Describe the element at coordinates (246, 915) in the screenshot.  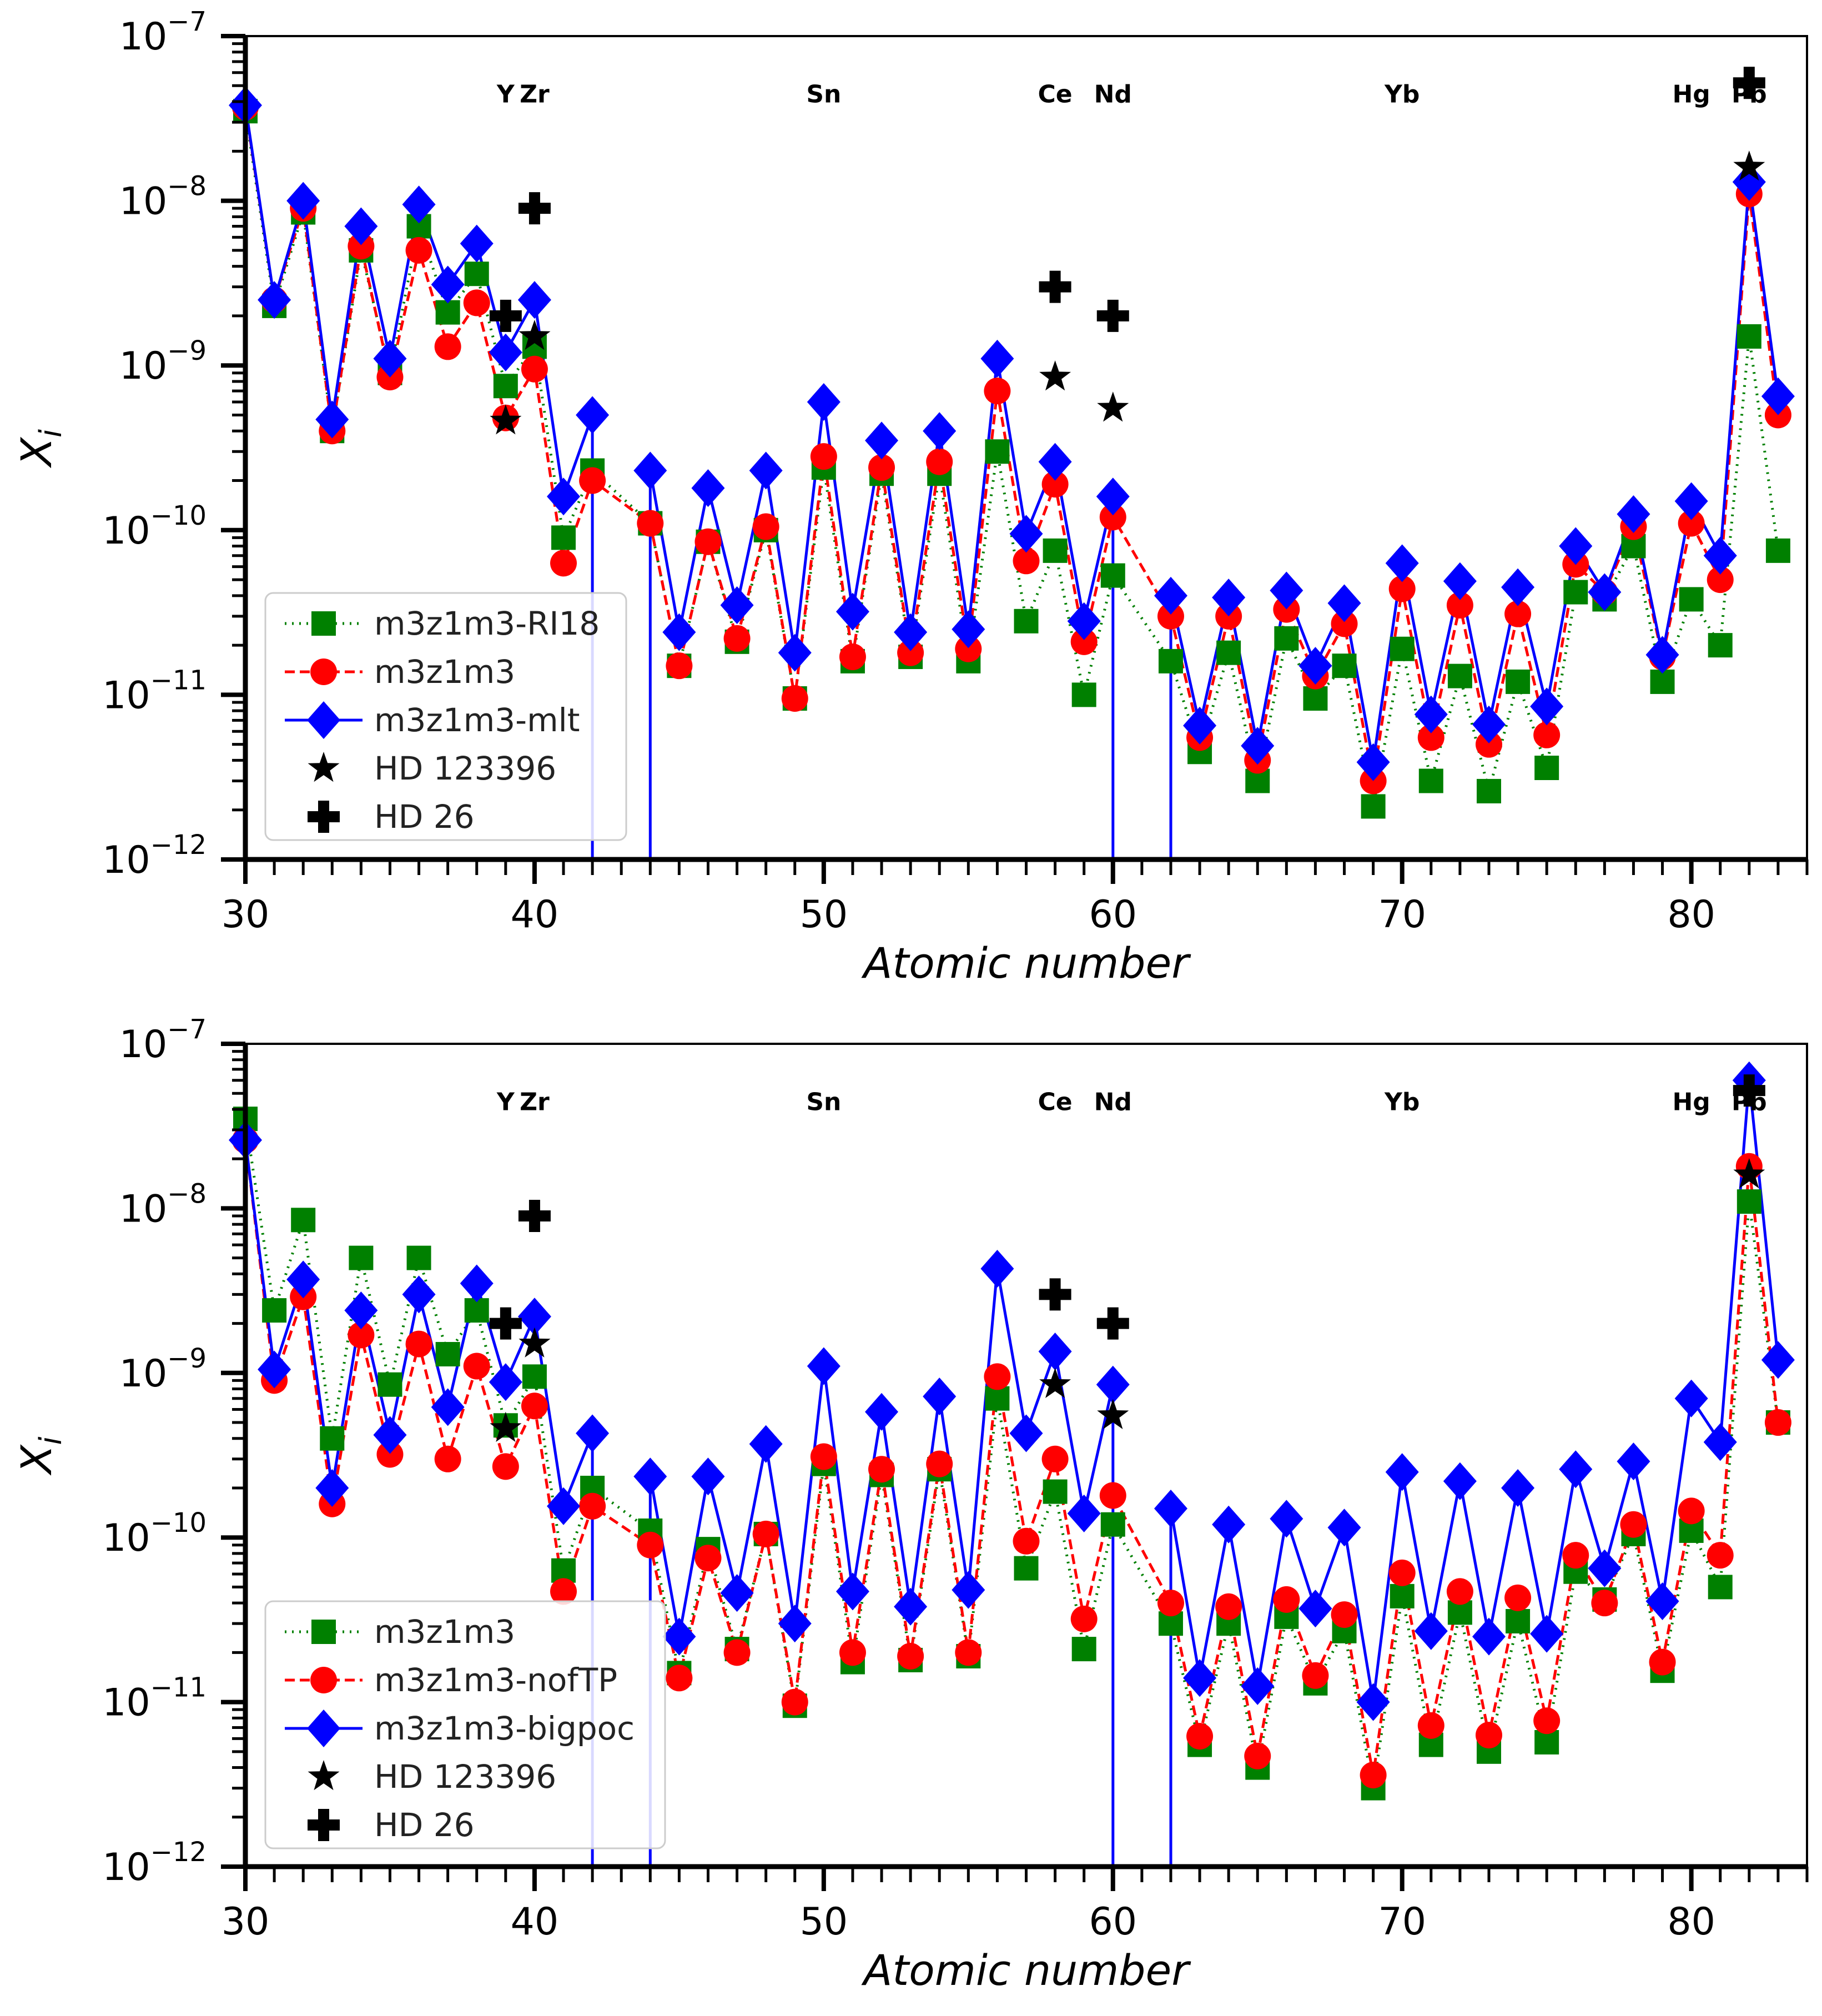
I see `x-tick-label: 30` at that location.